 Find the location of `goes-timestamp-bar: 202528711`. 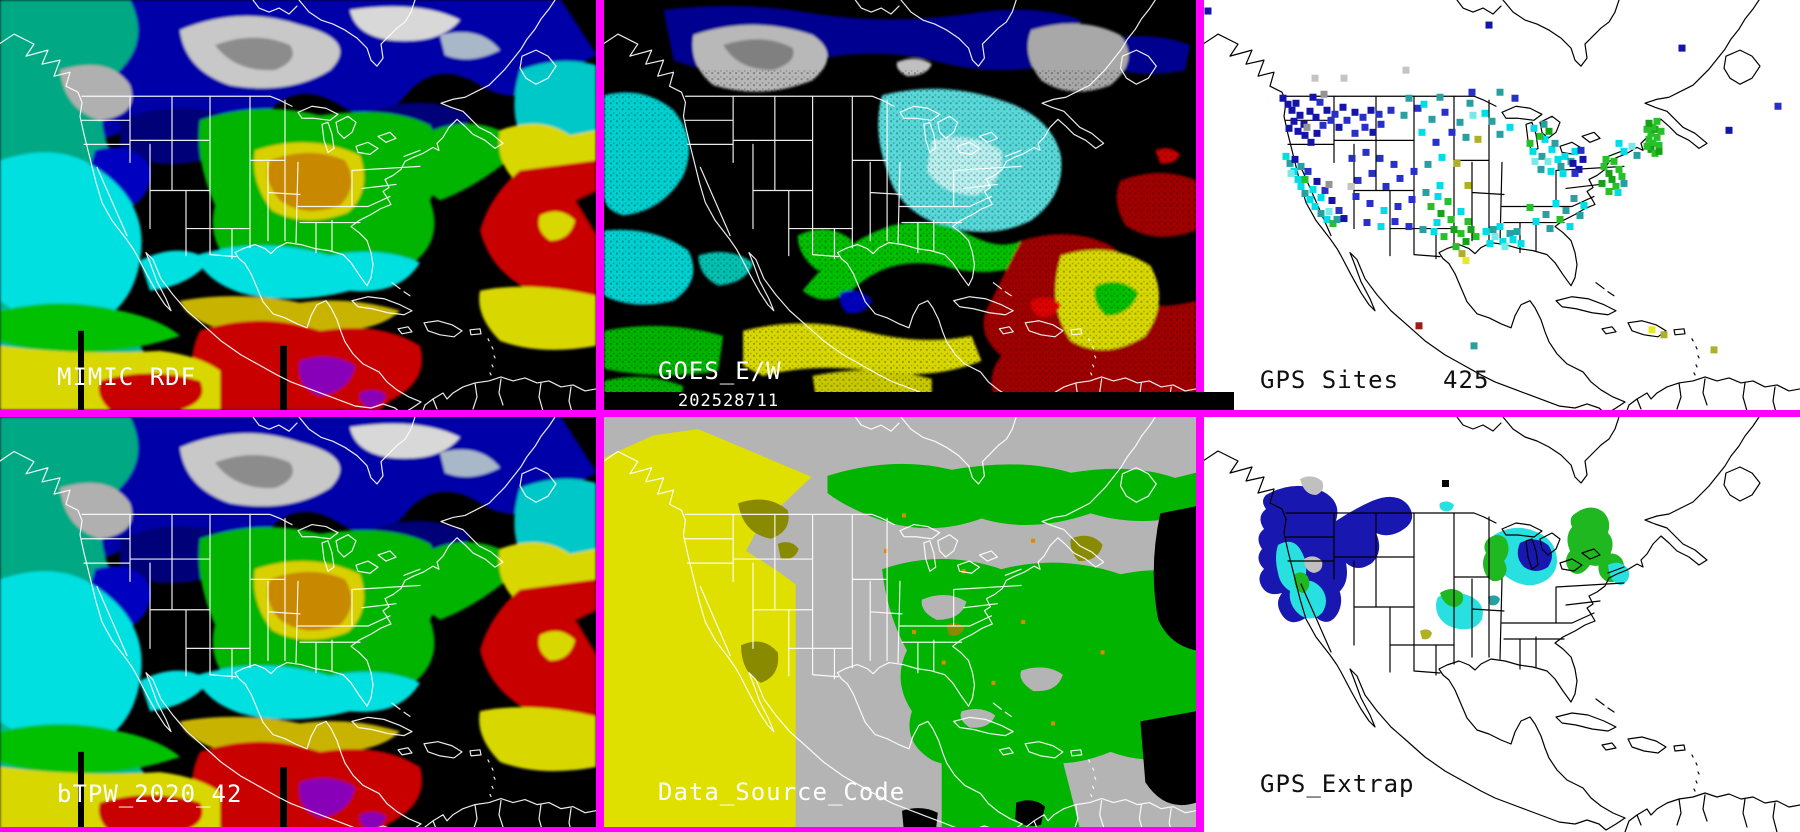

goes-timestamp-bar: 202528711 is located at coordinates (919, 401).